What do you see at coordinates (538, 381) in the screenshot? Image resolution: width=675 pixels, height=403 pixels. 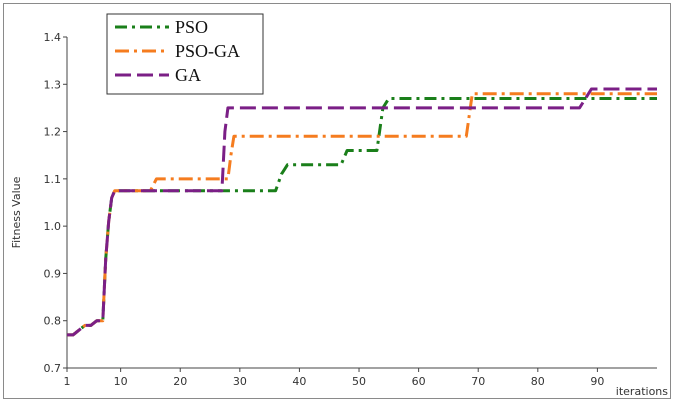 I see `x-tick-label: 80` at bounding box center [538, 381].